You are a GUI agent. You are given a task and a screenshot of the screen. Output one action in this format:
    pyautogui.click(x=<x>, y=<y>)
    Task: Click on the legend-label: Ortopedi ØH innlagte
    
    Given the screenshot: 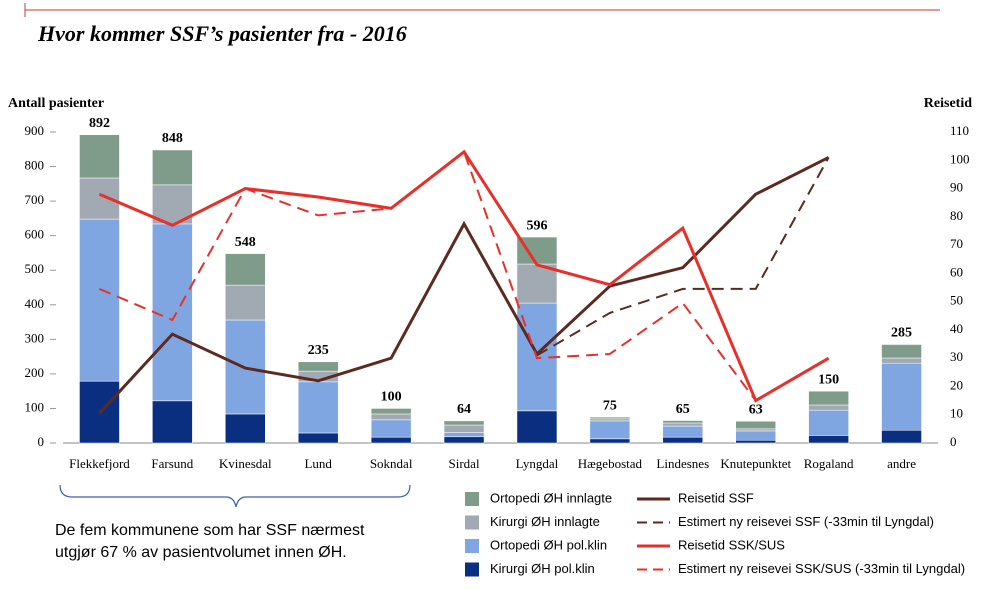 What is the action you would take?
    pyautogui.click(x=551, y=497)
    